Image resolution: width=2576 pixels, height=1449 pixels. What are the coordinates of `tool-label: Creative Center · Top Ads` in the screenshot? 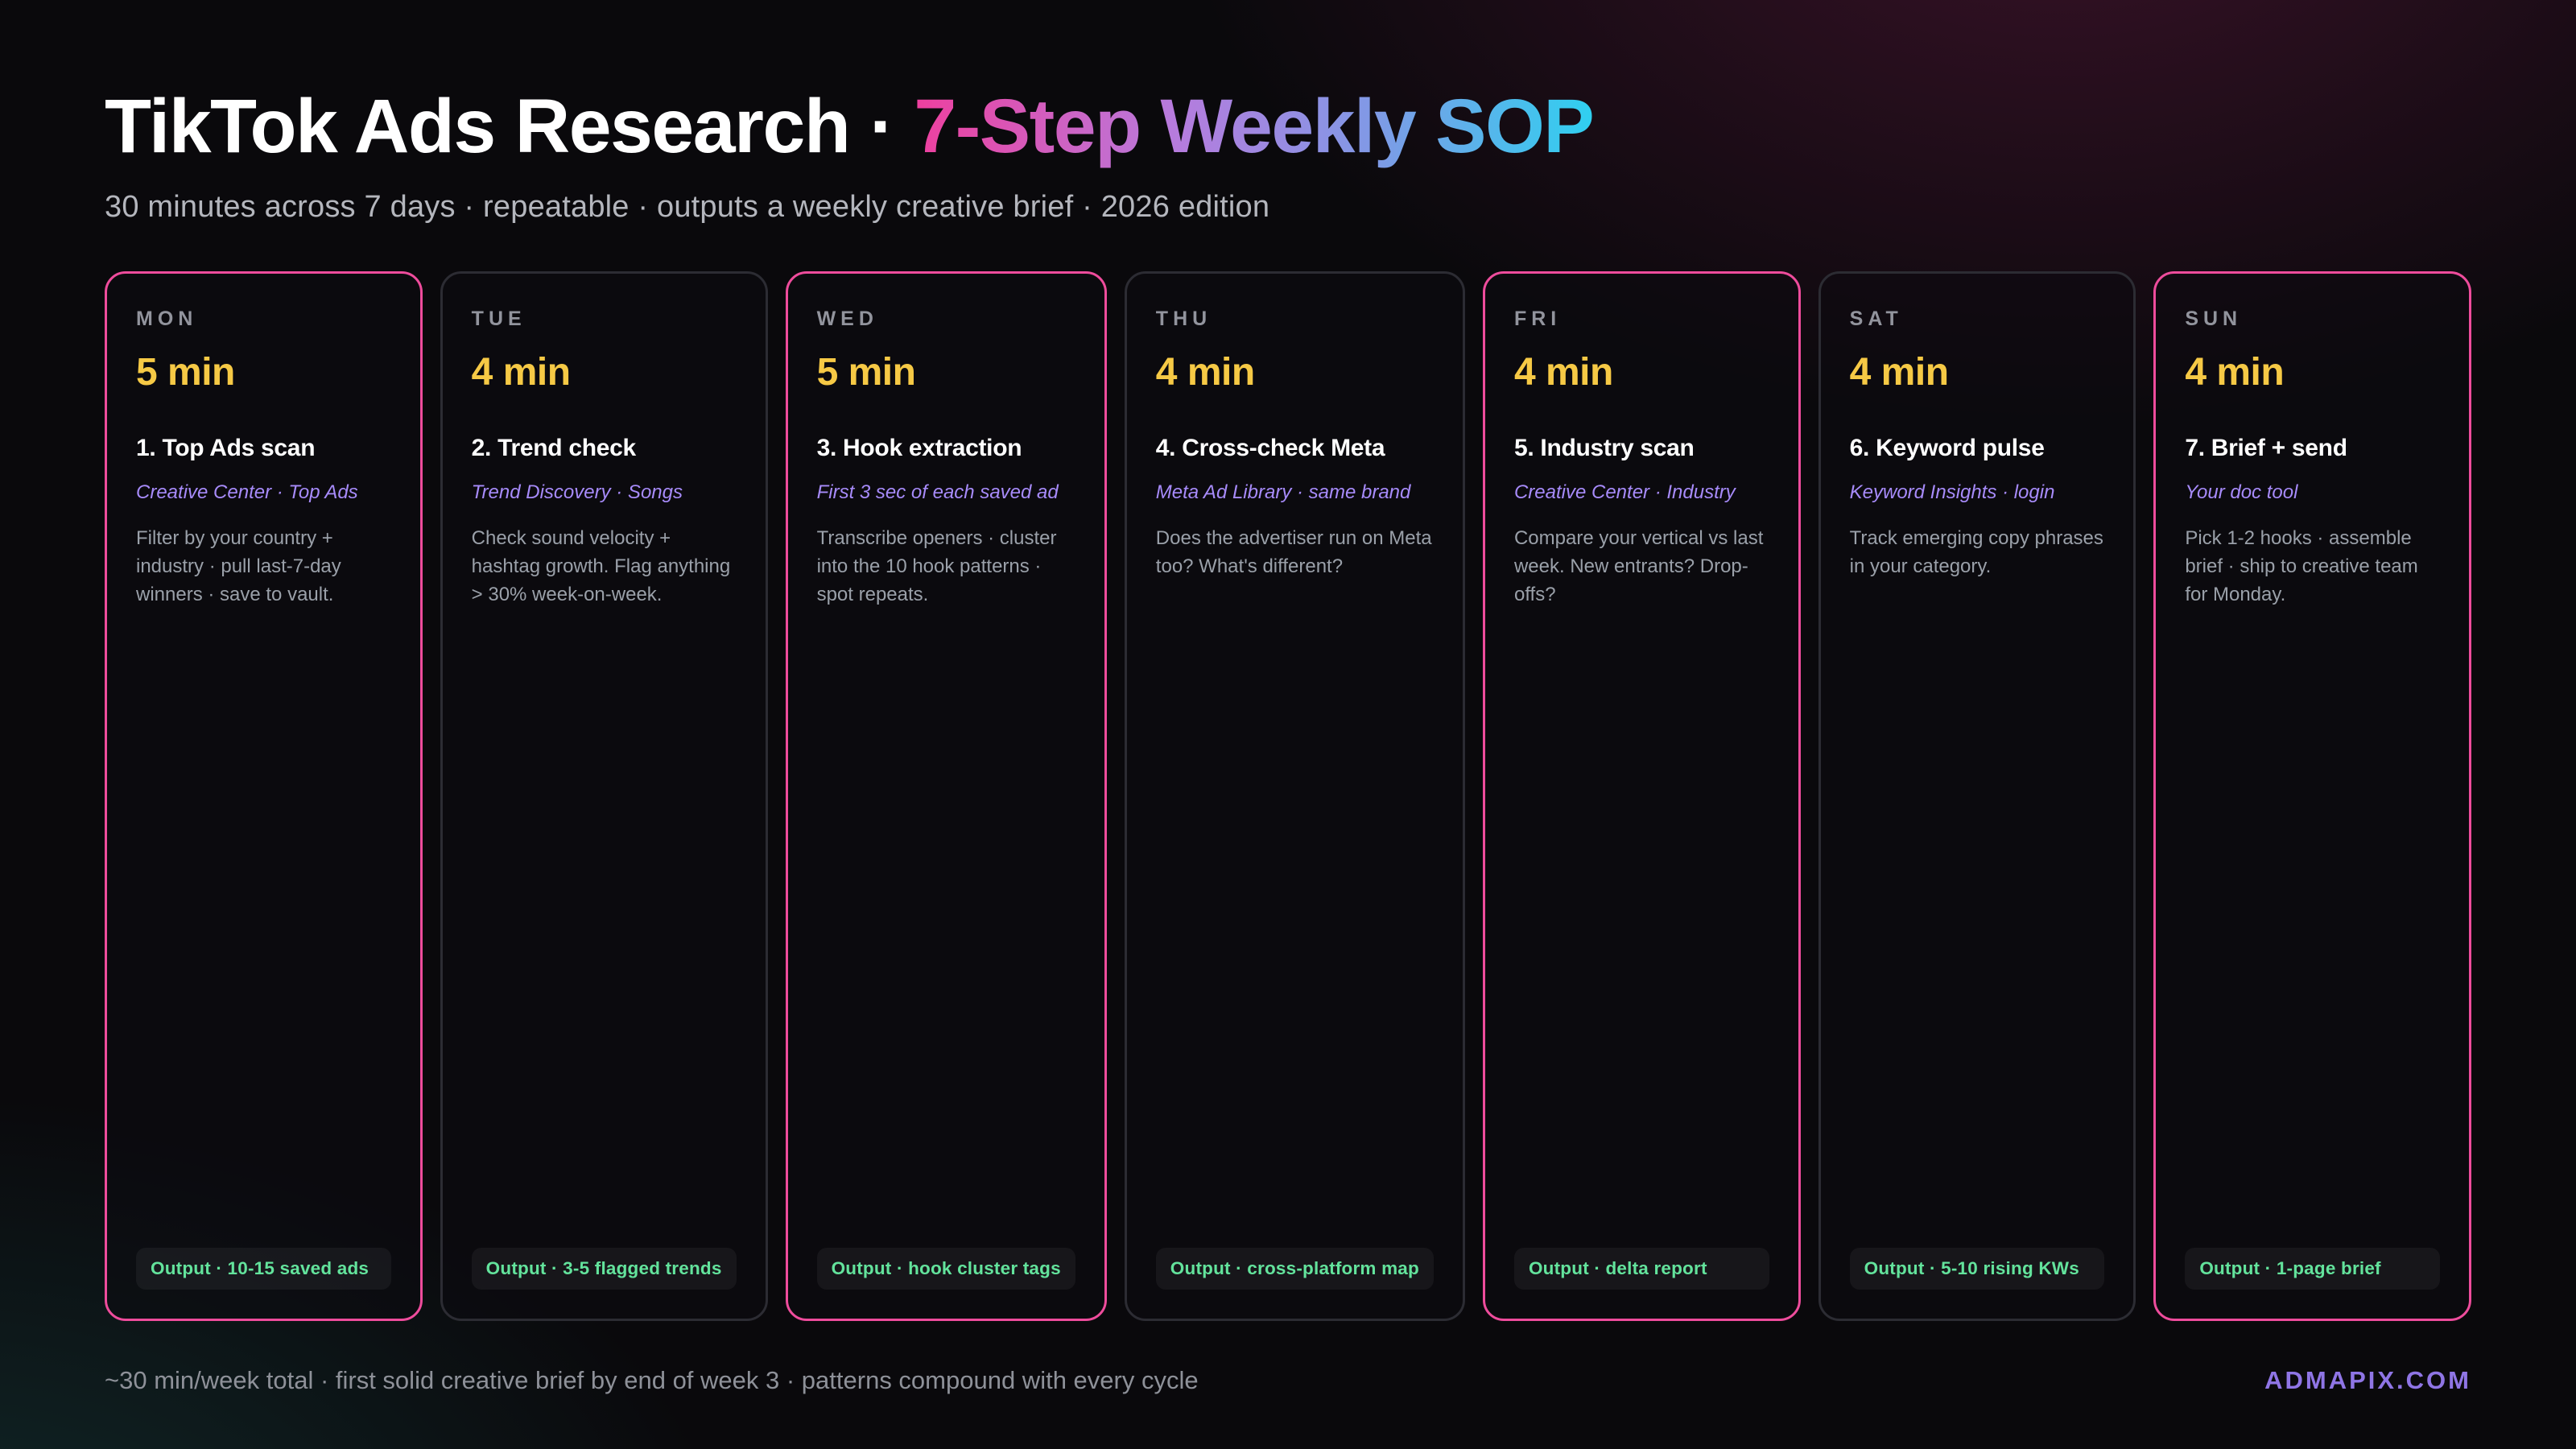 It's located at (247, 492).